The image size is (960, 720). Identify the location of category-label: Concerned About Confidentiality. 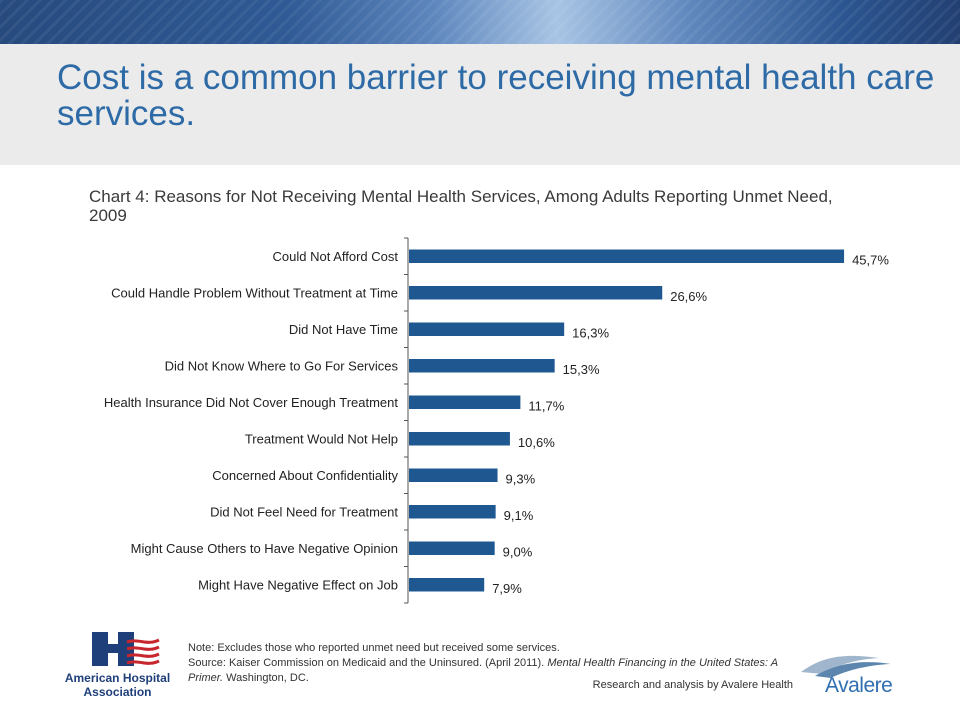
(305, 475).